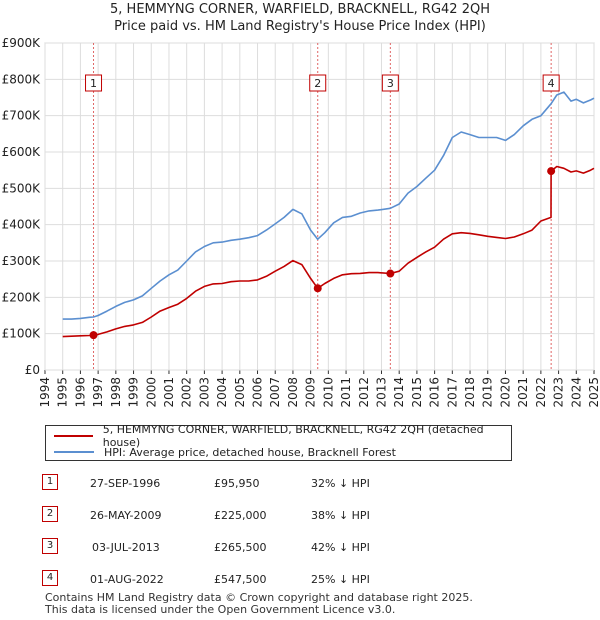 This screenshot has height=620, width=600. I want to click on transaction-price: £225,000, so click(240, 515).